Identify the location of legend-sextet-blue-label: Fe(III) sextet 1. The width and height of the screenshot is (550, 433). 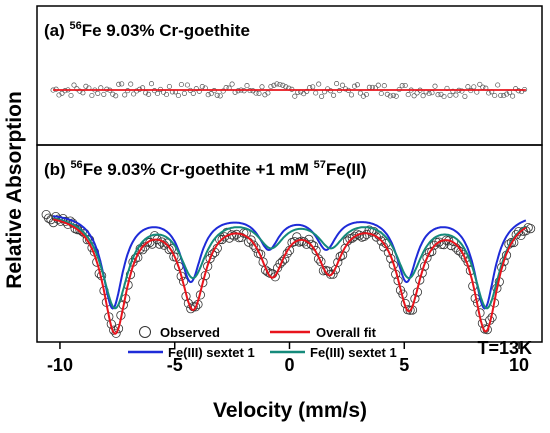
(211, 352).